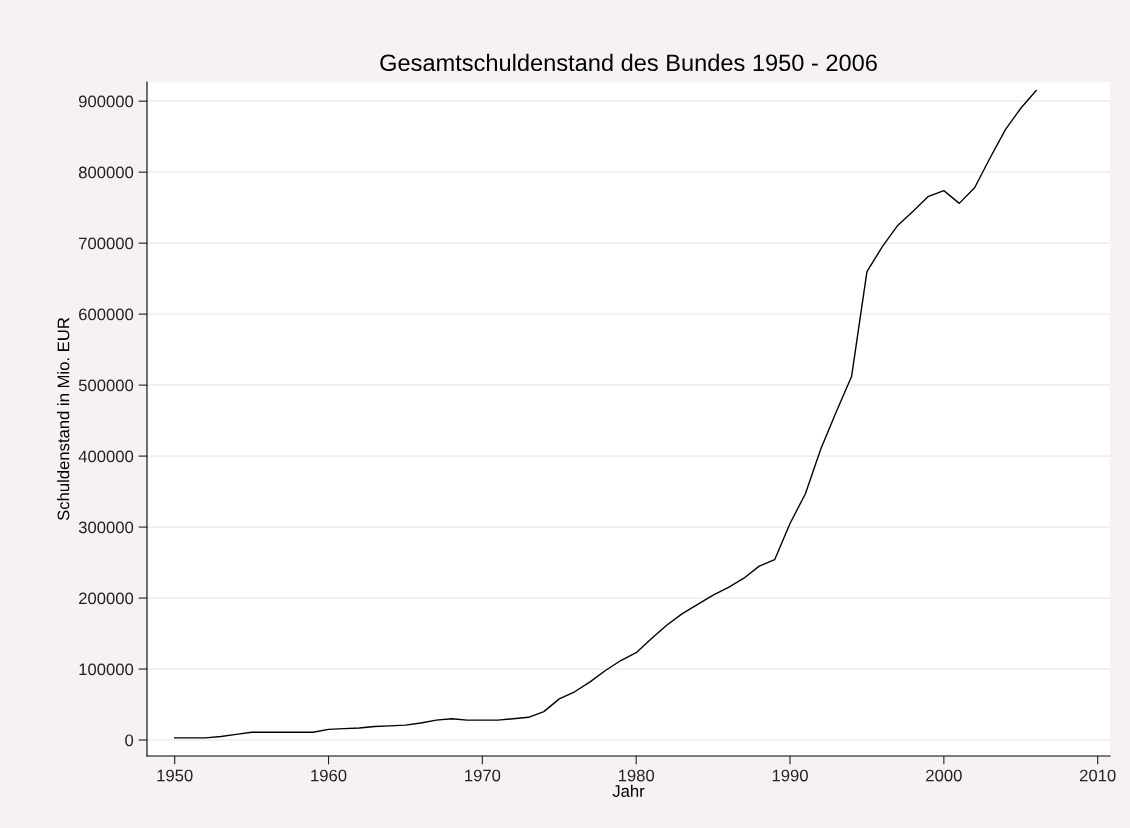  What do you see at coordinates (1098, 775) in the screenshot?
I see `x-tick-label: 2010` at bounding box center [1098, 775].